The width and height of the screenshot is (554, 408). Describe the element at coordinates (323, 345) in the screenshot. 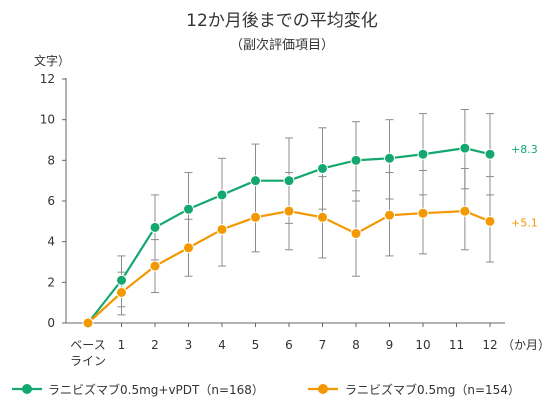

I see `x-tick-label: 7` at that location.